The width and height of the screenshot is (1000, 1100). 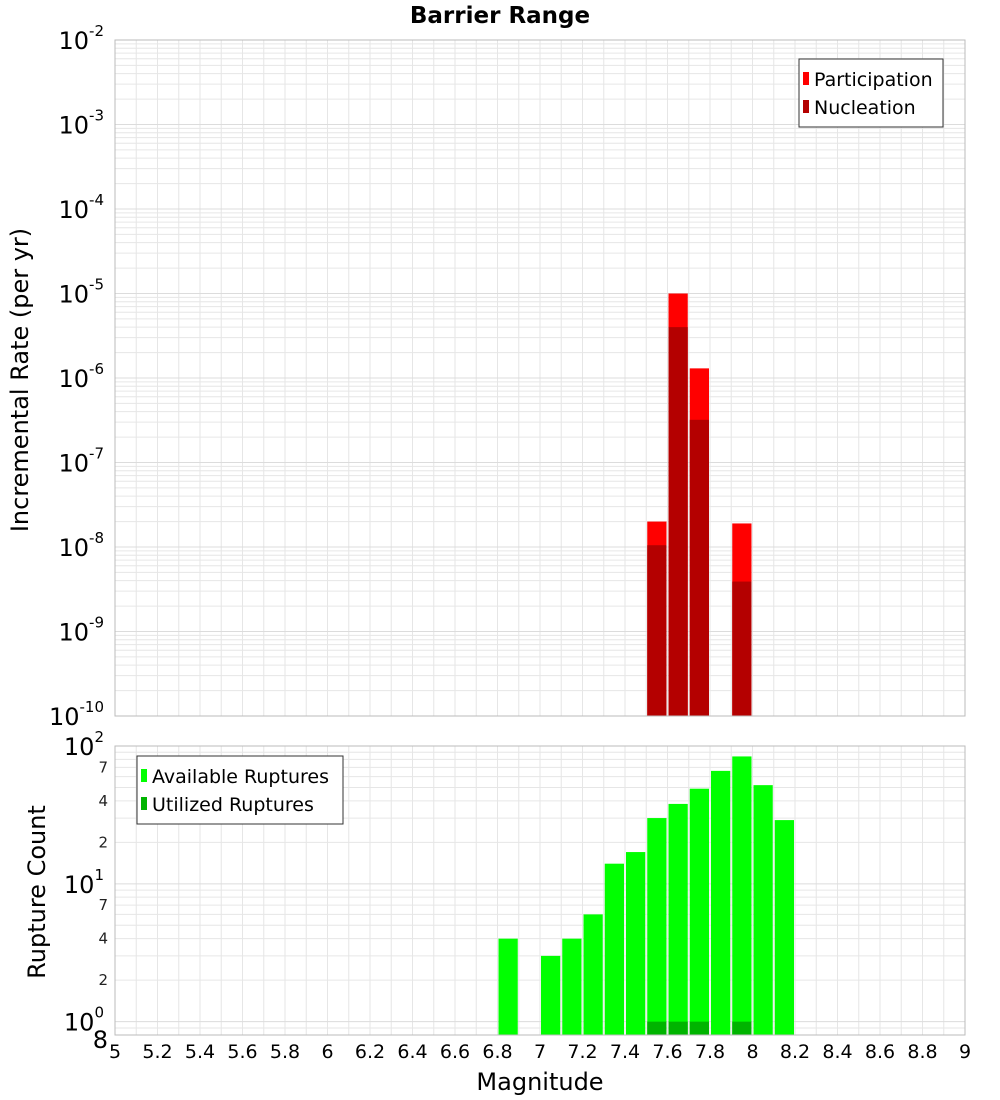 What do you see at coordinates (500, 16) in the screenshot?
I see `chart-title: Barrier Range` at bounding box center [500, 16].